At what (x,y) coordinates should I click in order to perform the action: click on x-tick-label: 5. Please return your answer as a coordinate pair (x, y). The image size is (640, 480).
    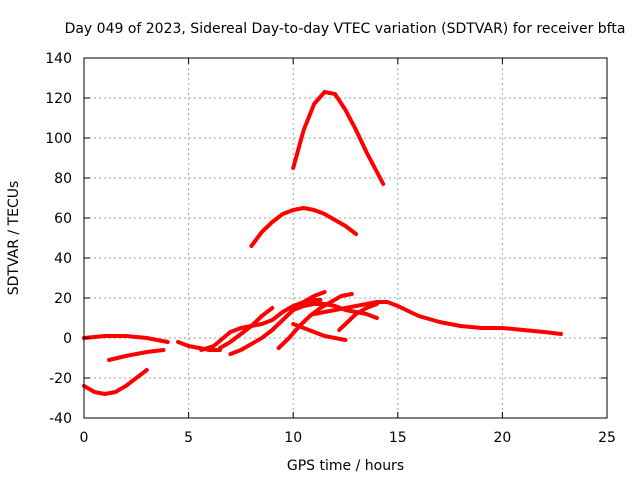
    Looking at the image, I should click on (188, 438).